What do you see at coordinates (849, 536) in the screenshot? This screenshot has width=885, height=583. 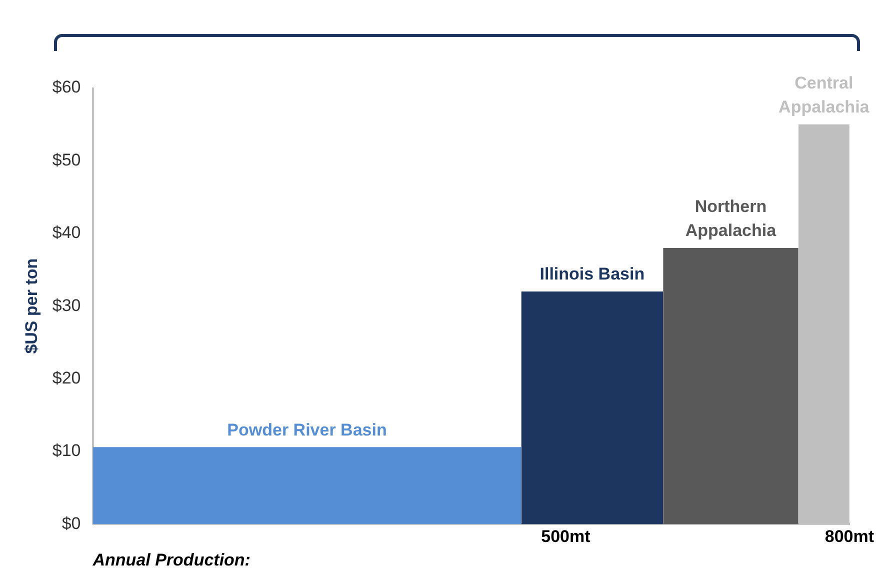 I see `x-tick-label: 800mt` at bounding box center [849, 536].